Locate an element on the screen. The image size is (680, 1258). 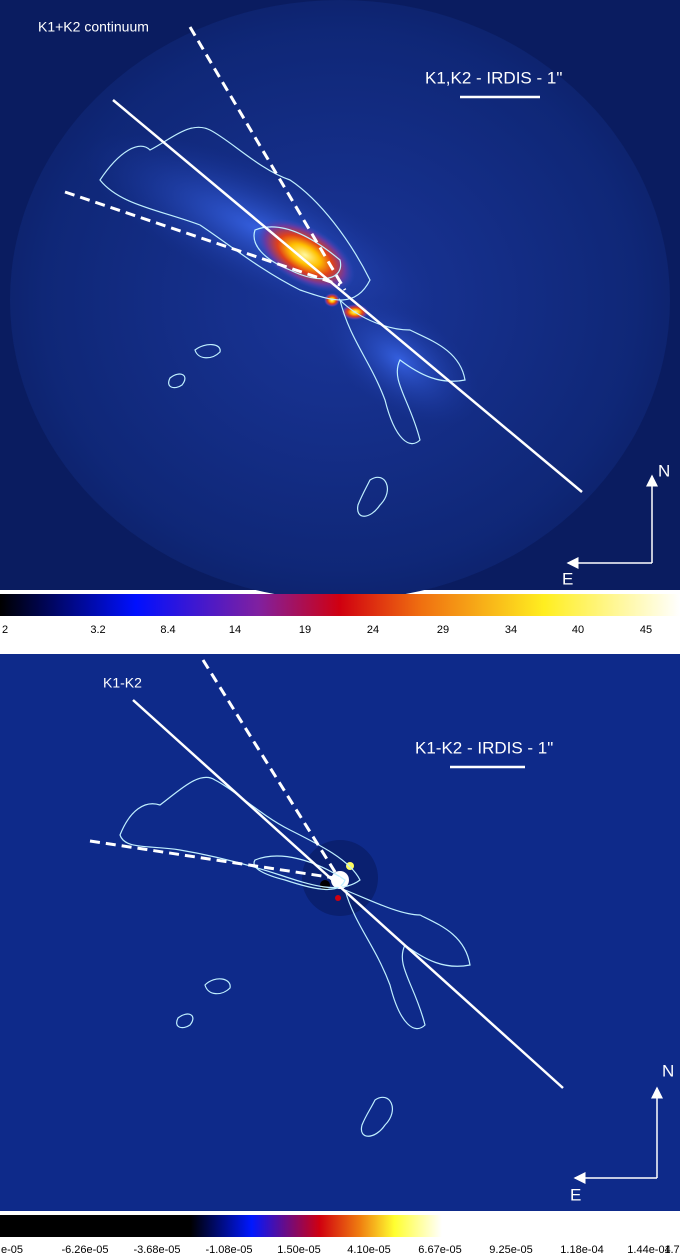
panel-label: K1-K2 is located at coordinates (122, 683).